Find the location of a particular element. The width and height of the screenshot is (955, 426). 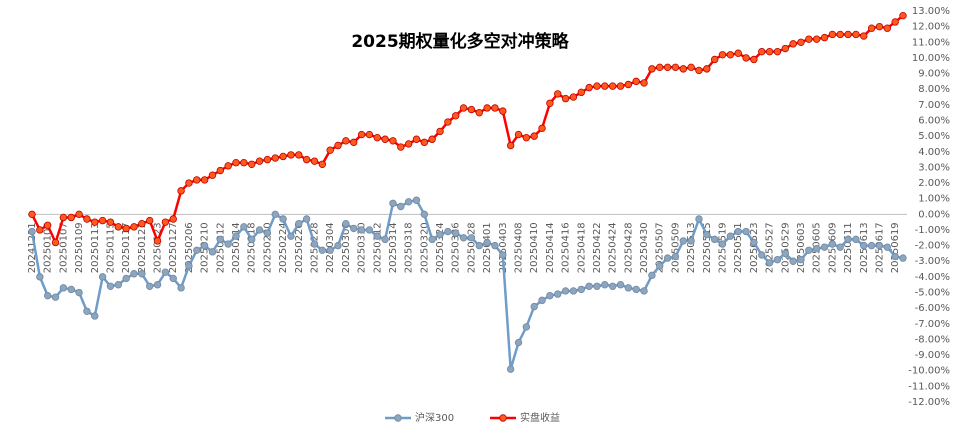

x-tick-label: 20250220 is located at coordinates (267, 247).